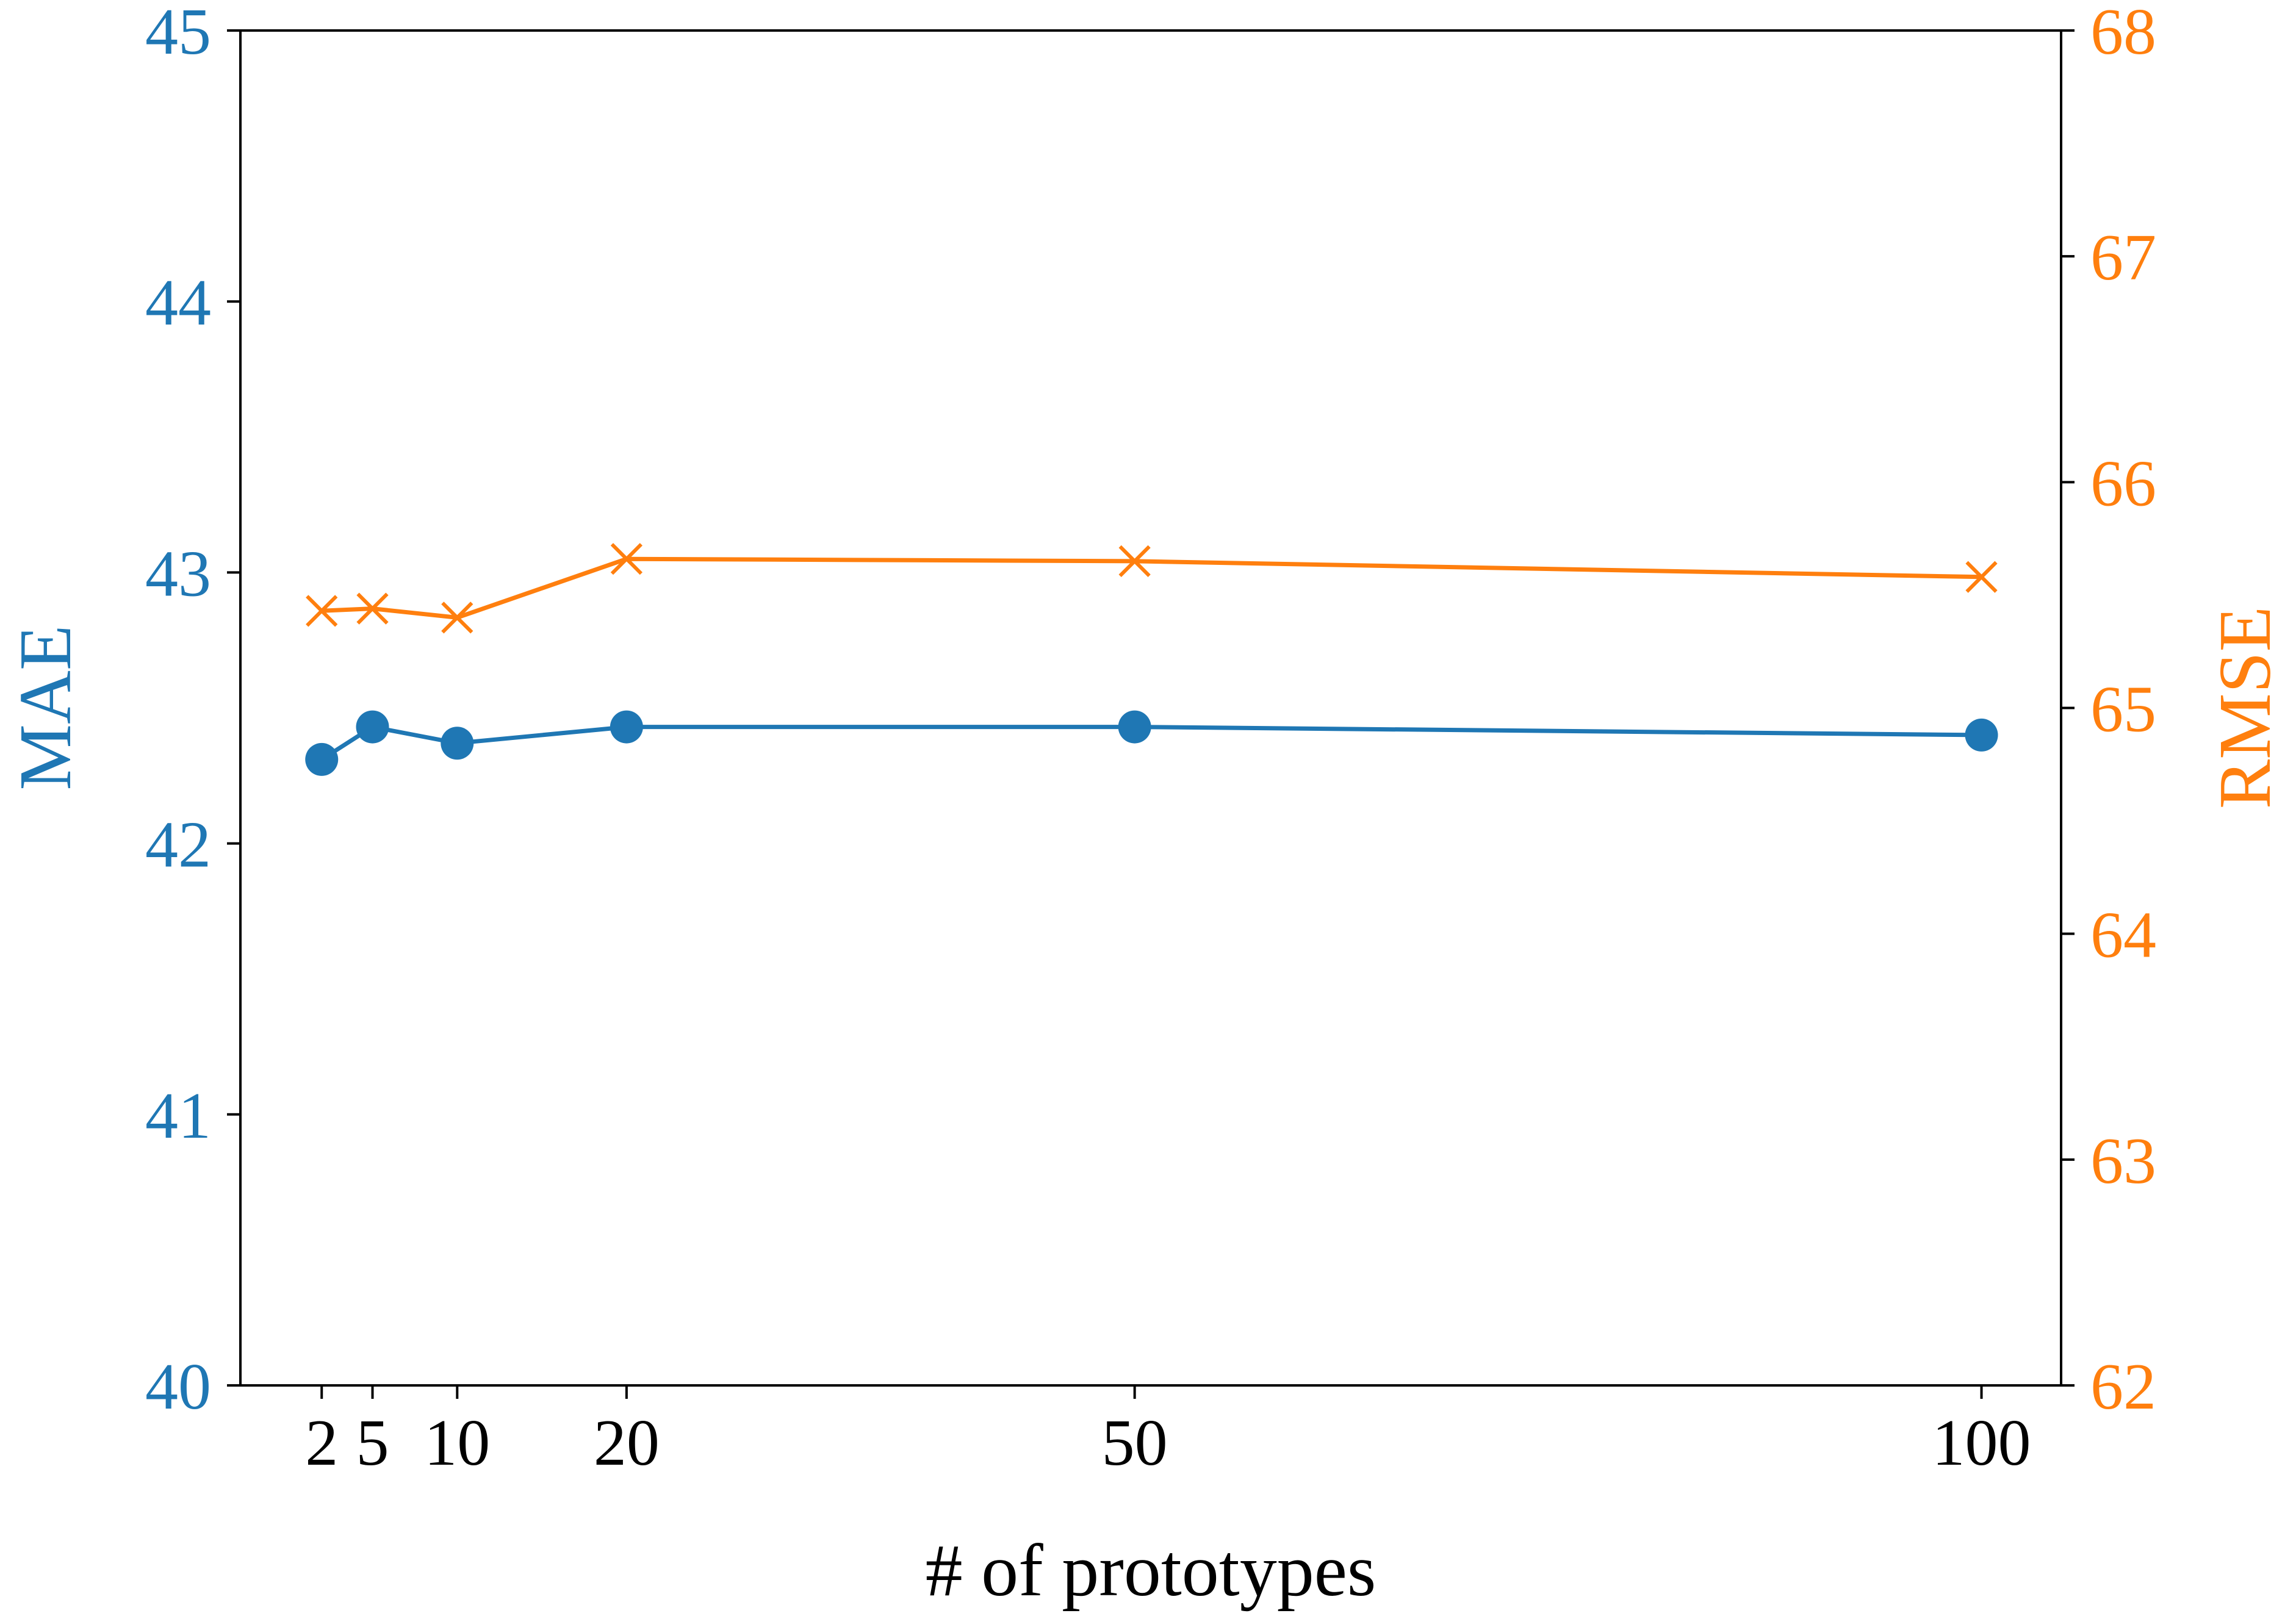 The image size is (2296, 1616). I want to click on x-tick-label: 10, so click(457, 1443).